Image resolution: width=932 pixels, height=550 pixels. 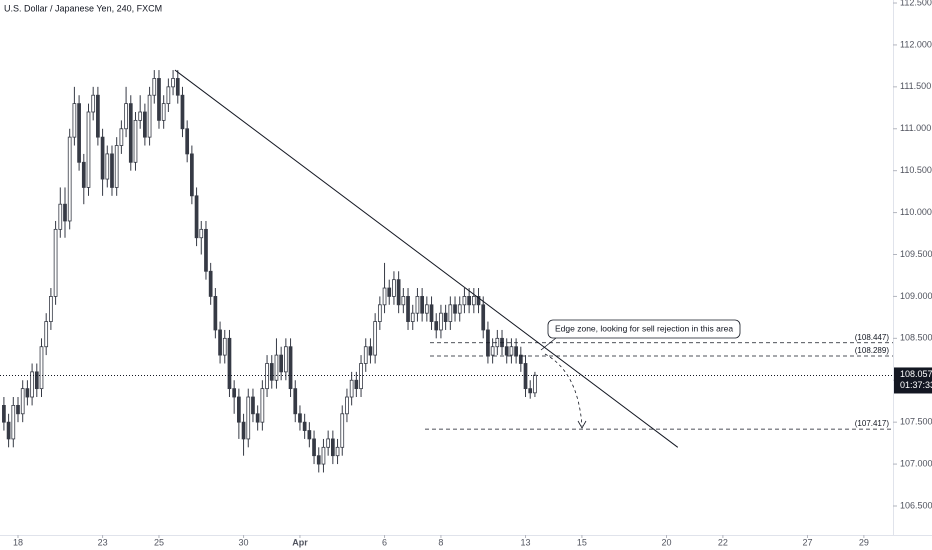 I want to click on x-tick-label: 15, so click(x=582, y=542).